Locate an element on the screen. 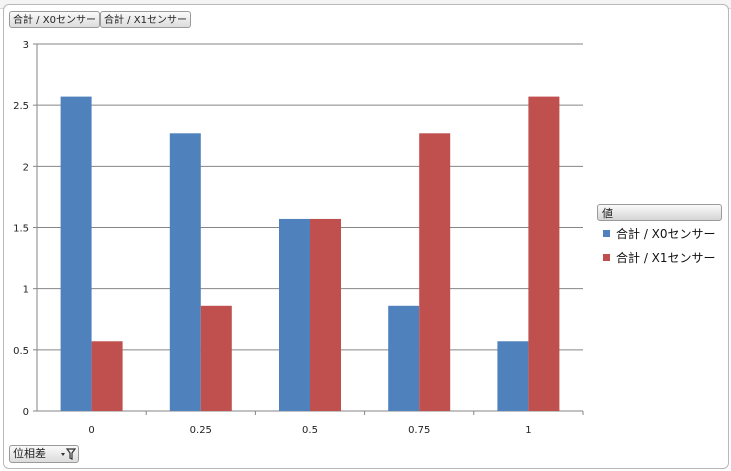 This screenshot has width=731, height=471. y-tick-label: 0.5 is located at coordinates (21, 351).